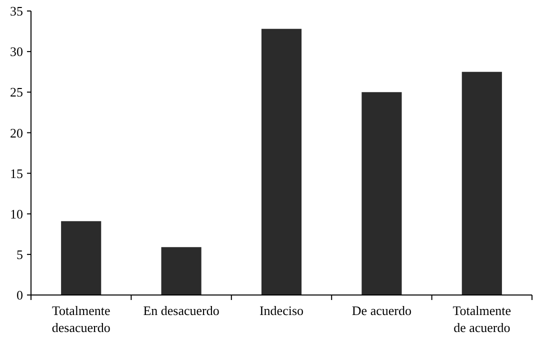 Image resolution: width=536 pixels, height=337 pixels. I want to click on x-tick-label: Totalmente desacuerdo, so click(81, 319).